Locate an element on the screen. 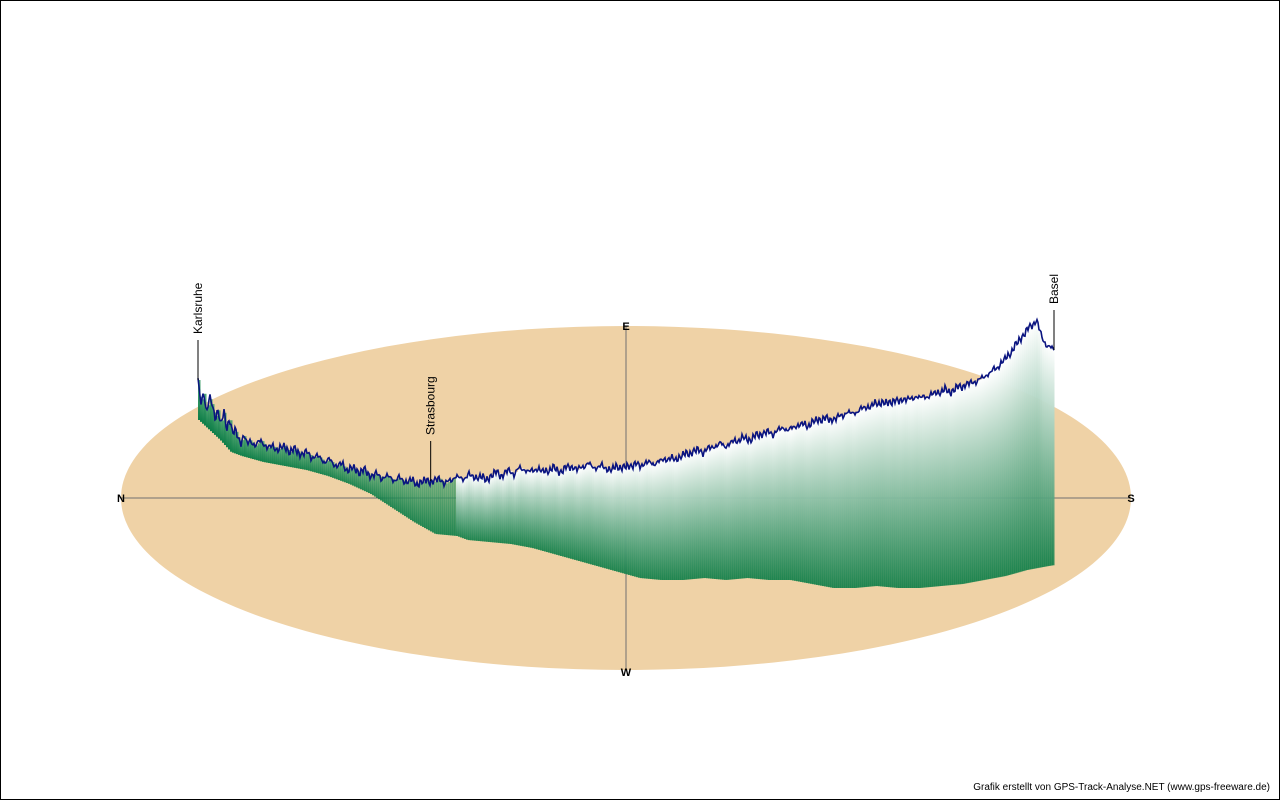  waypoint-label: Karlsruhe is located at coordinates (198, 308).